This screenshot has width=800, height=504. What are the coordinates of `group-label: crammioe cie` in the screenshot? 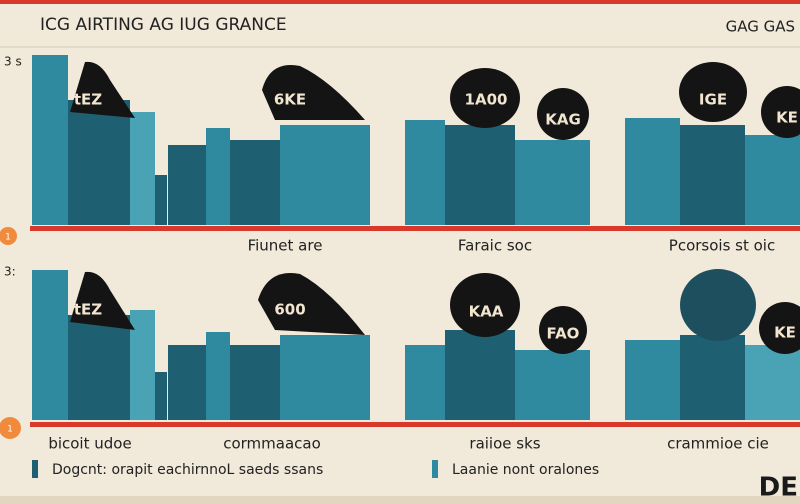 It's located at (718, 444).